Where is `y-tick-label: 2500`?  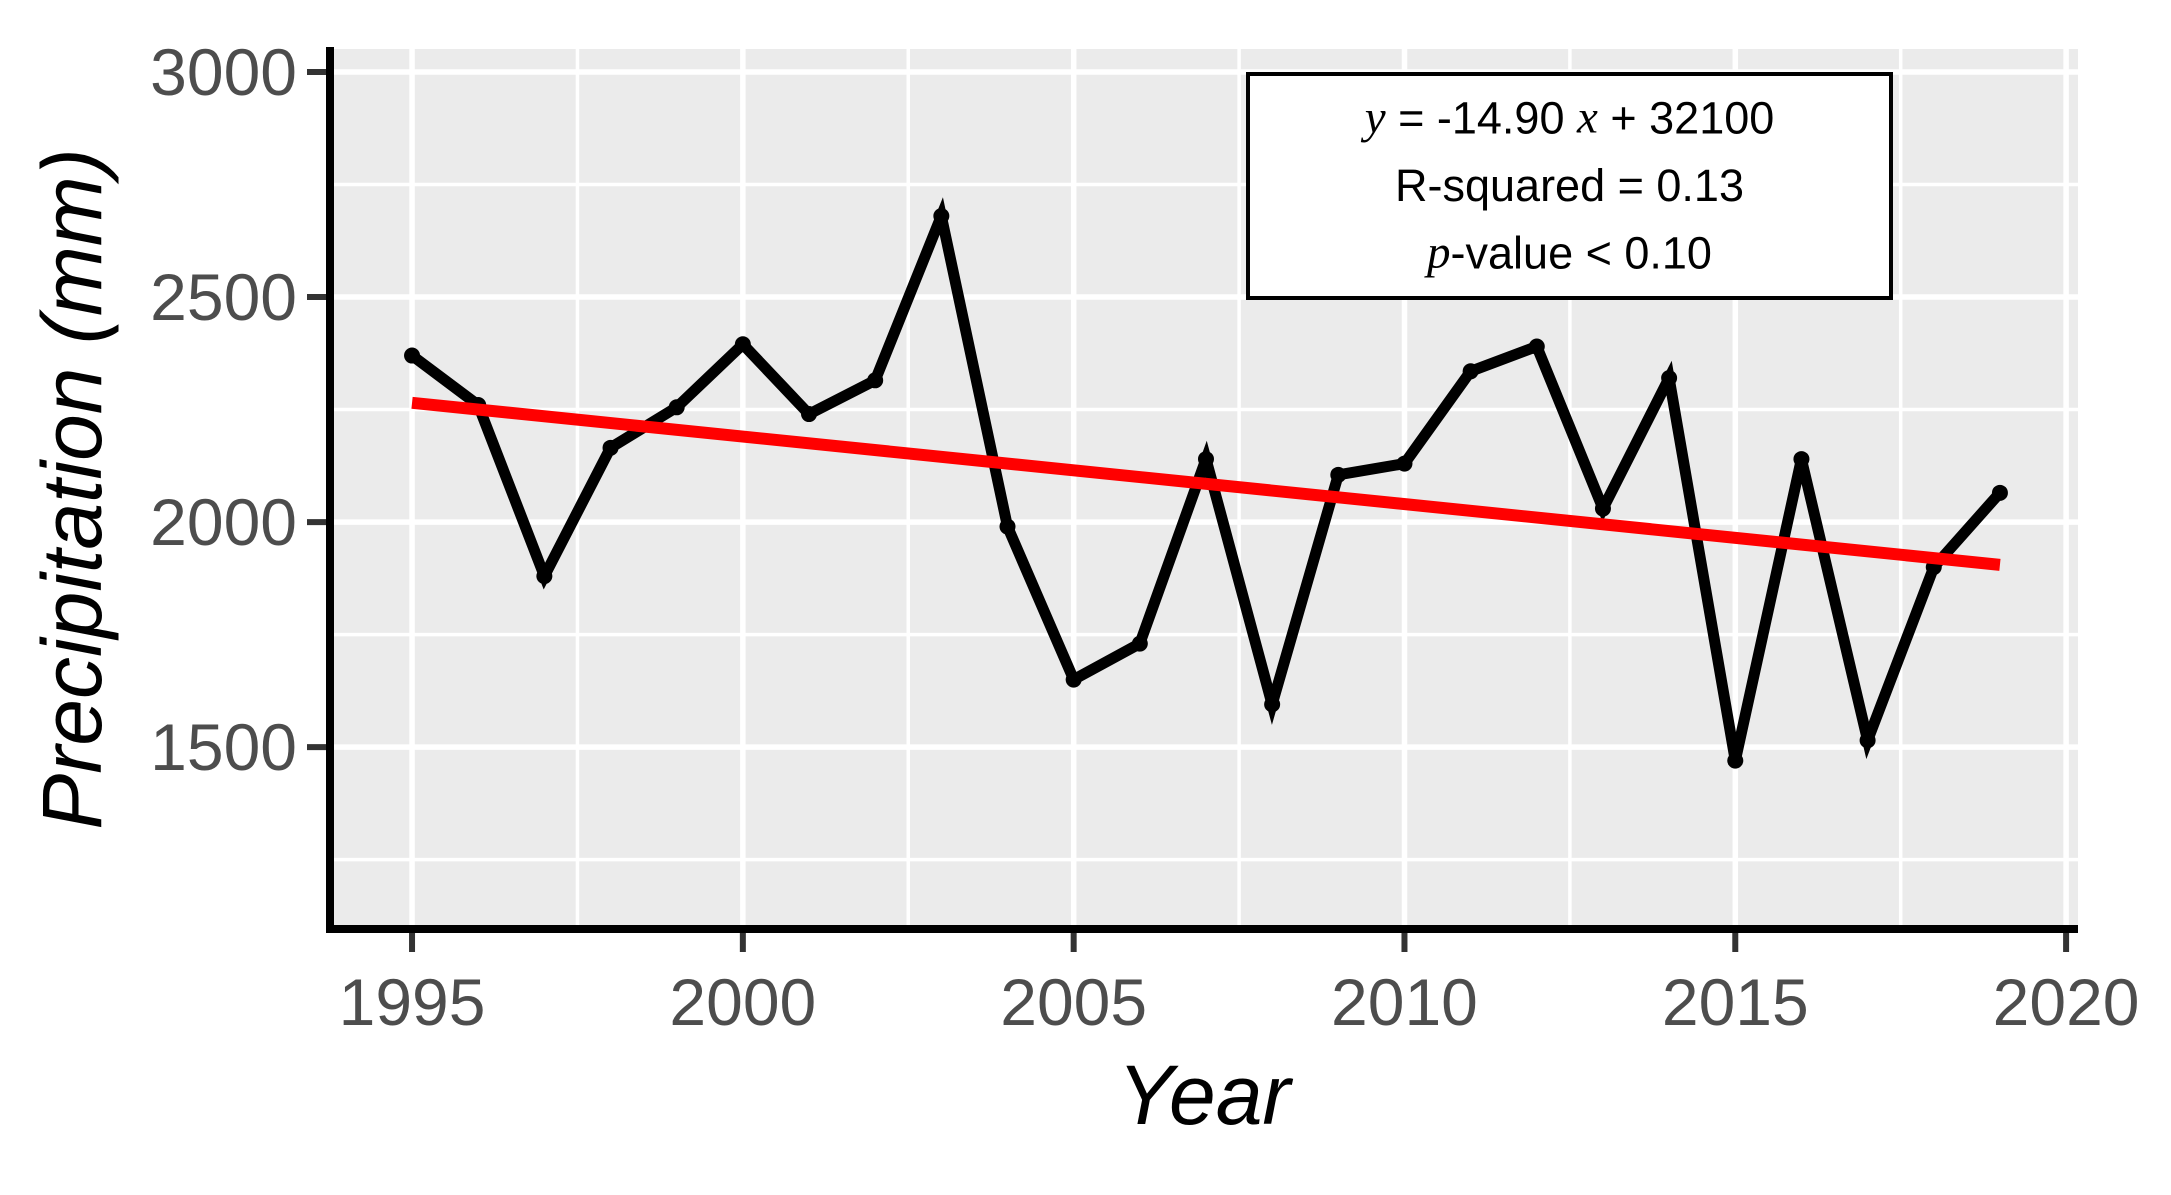
y-tick-label: 2500 is located at coordinates (223, 297).